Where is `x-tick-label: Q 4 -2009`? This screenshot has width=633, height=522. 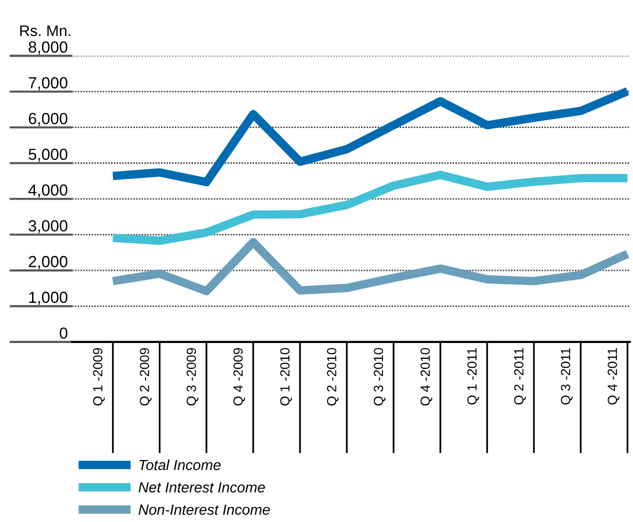 x-tick-label: Q 4 -2009 is located at coordinates (239, 377).